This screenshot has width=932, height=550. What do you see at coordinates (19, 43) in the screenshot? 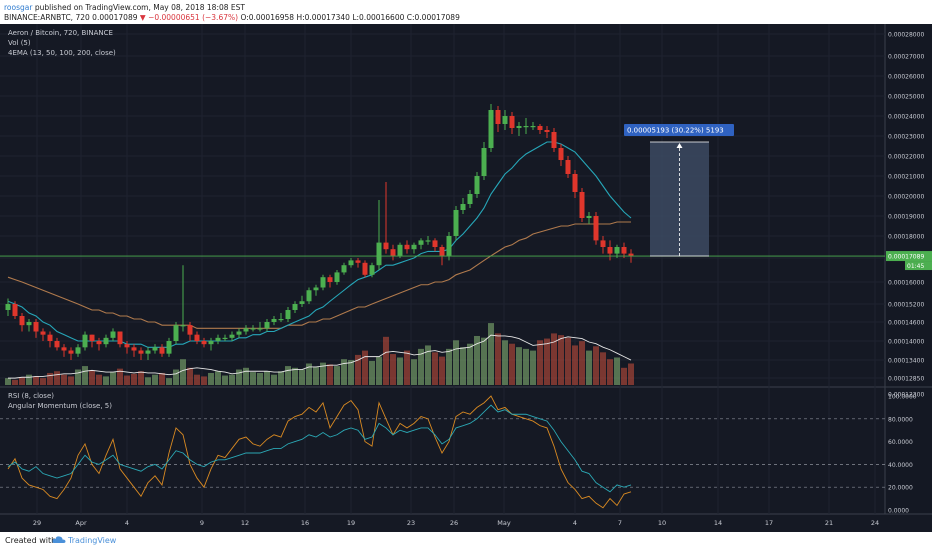
I see `legend-volume: Vol (5)` at bounding box center [19, 43].